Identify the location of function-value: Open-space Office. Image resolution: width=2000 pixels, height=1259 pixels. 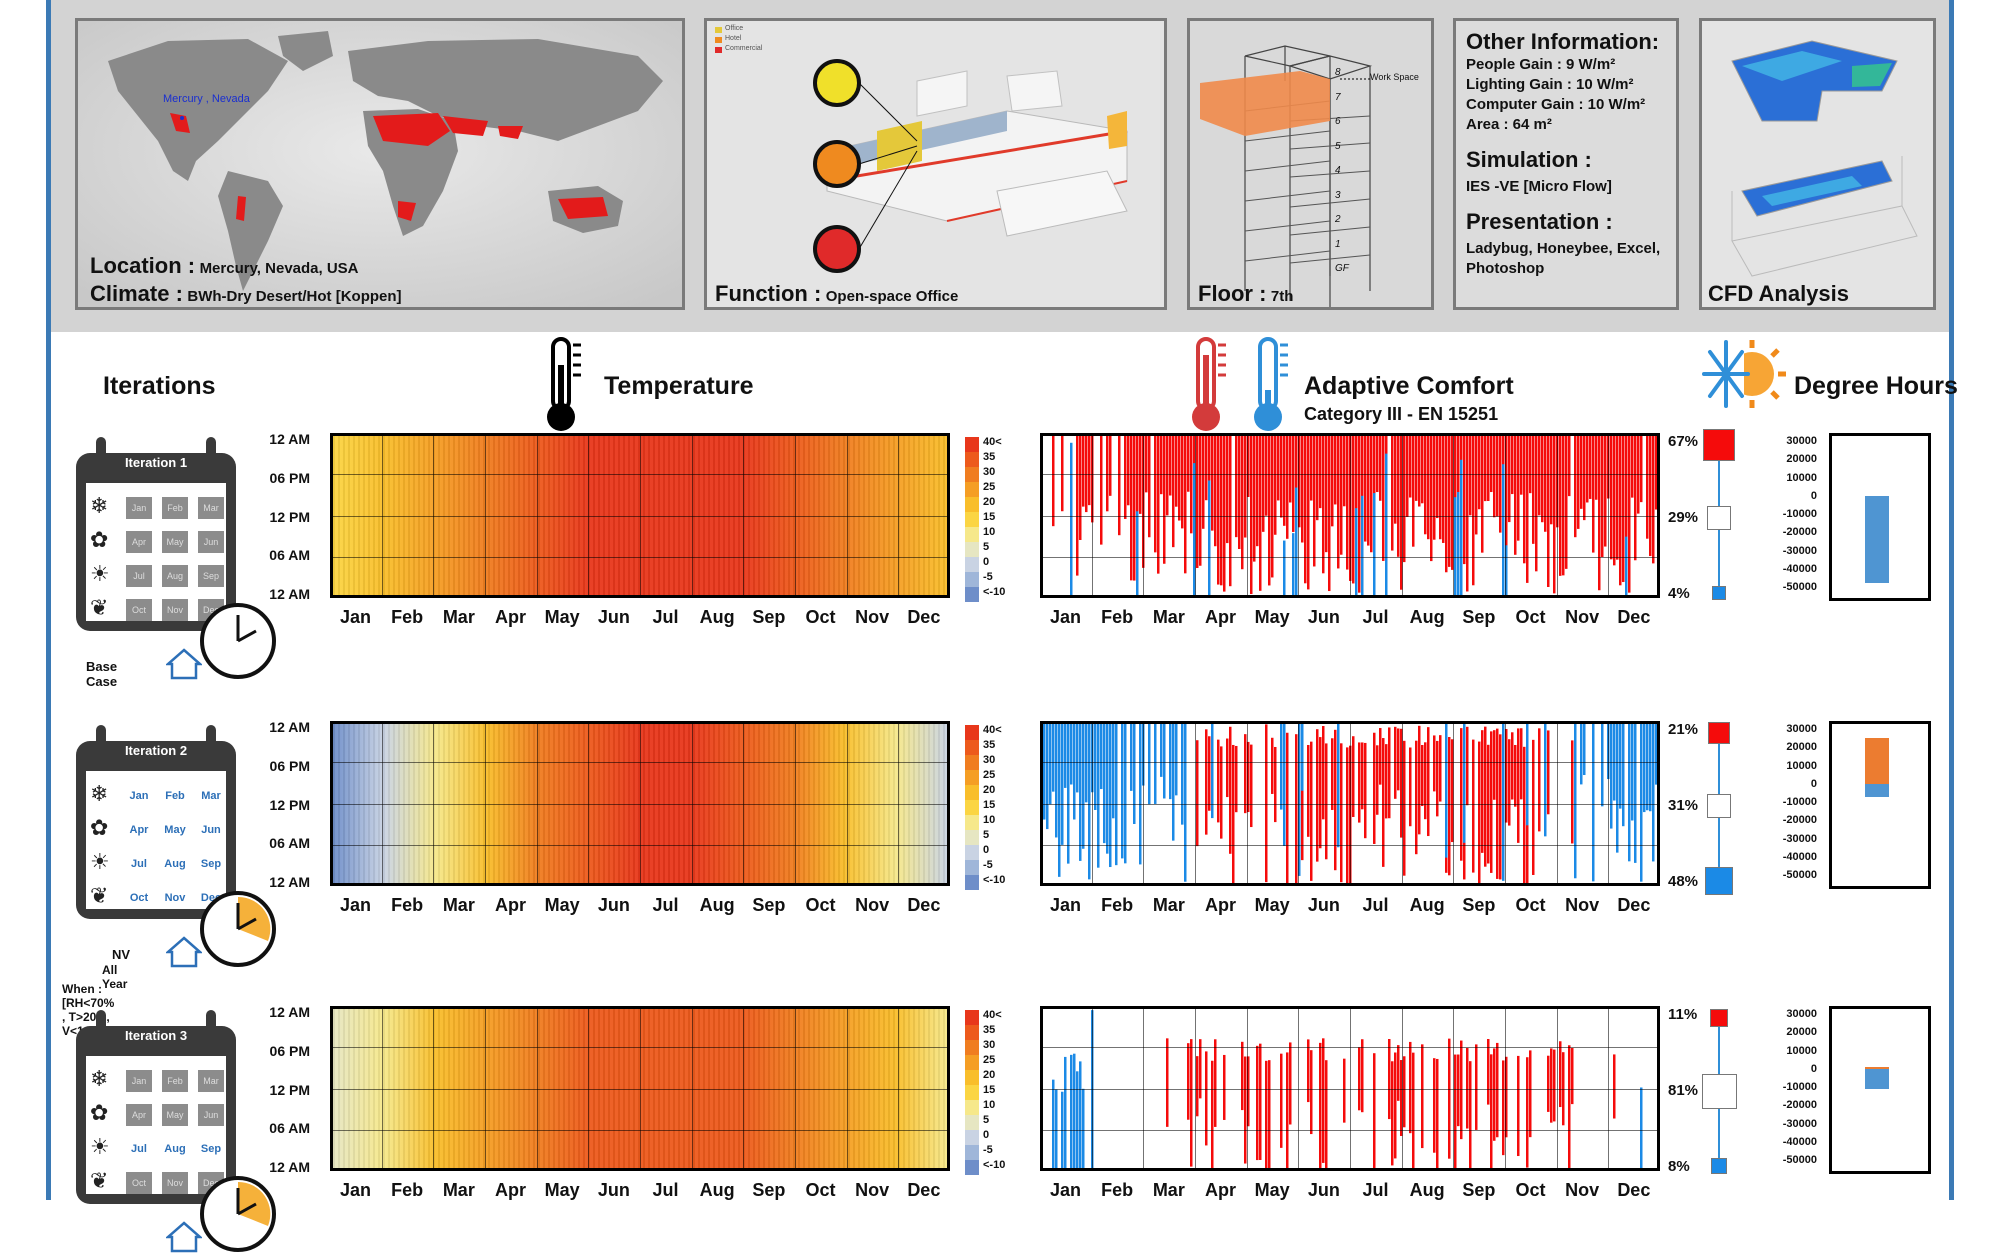
(892, 296).